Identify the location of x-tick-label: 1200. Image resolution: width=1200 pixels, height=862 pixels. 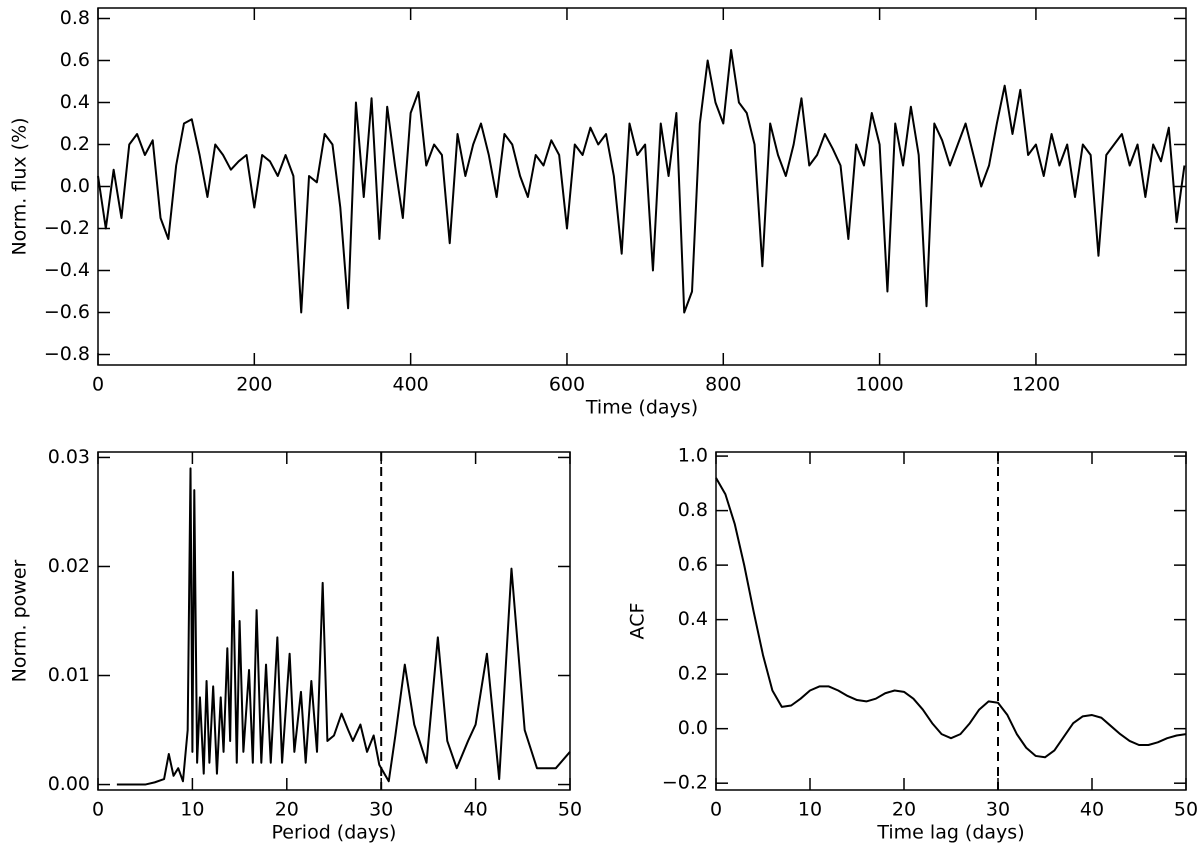
(1036, 385).